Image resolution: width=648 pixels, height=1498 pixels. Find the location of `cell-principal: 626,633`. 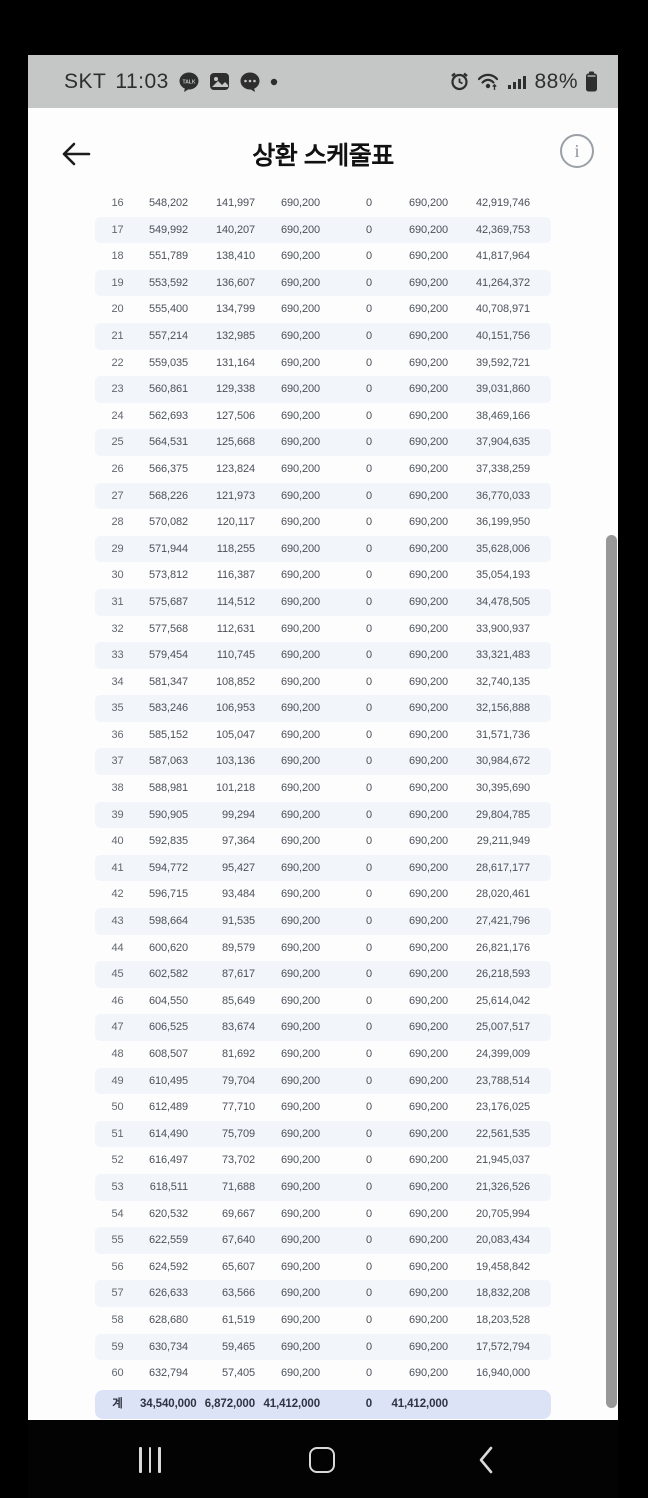

cell-principal: 626,633 is located at coordinates (168, 1293).